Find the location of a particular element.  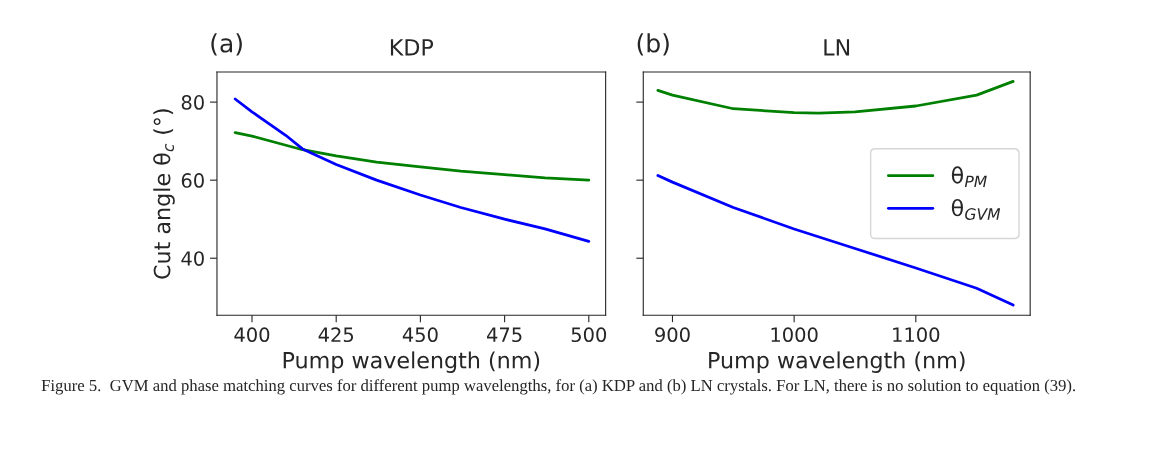

chart-title: KDP is located at coordinates (412, 47).